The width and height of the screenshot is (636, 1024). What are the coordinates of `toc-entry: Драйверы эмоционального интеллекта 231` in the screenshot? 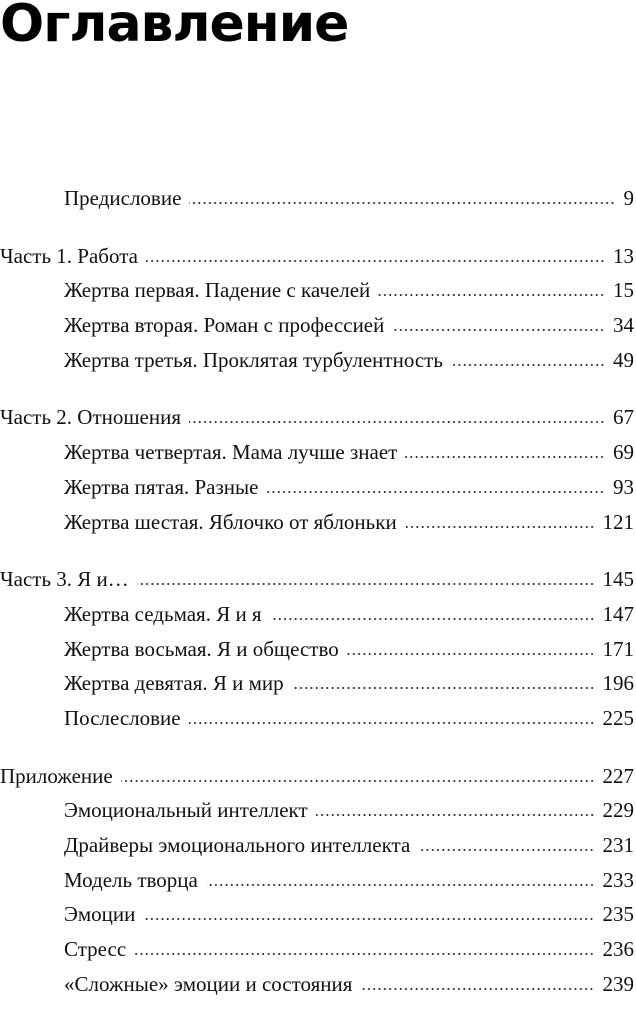 It's located at (317, 845).